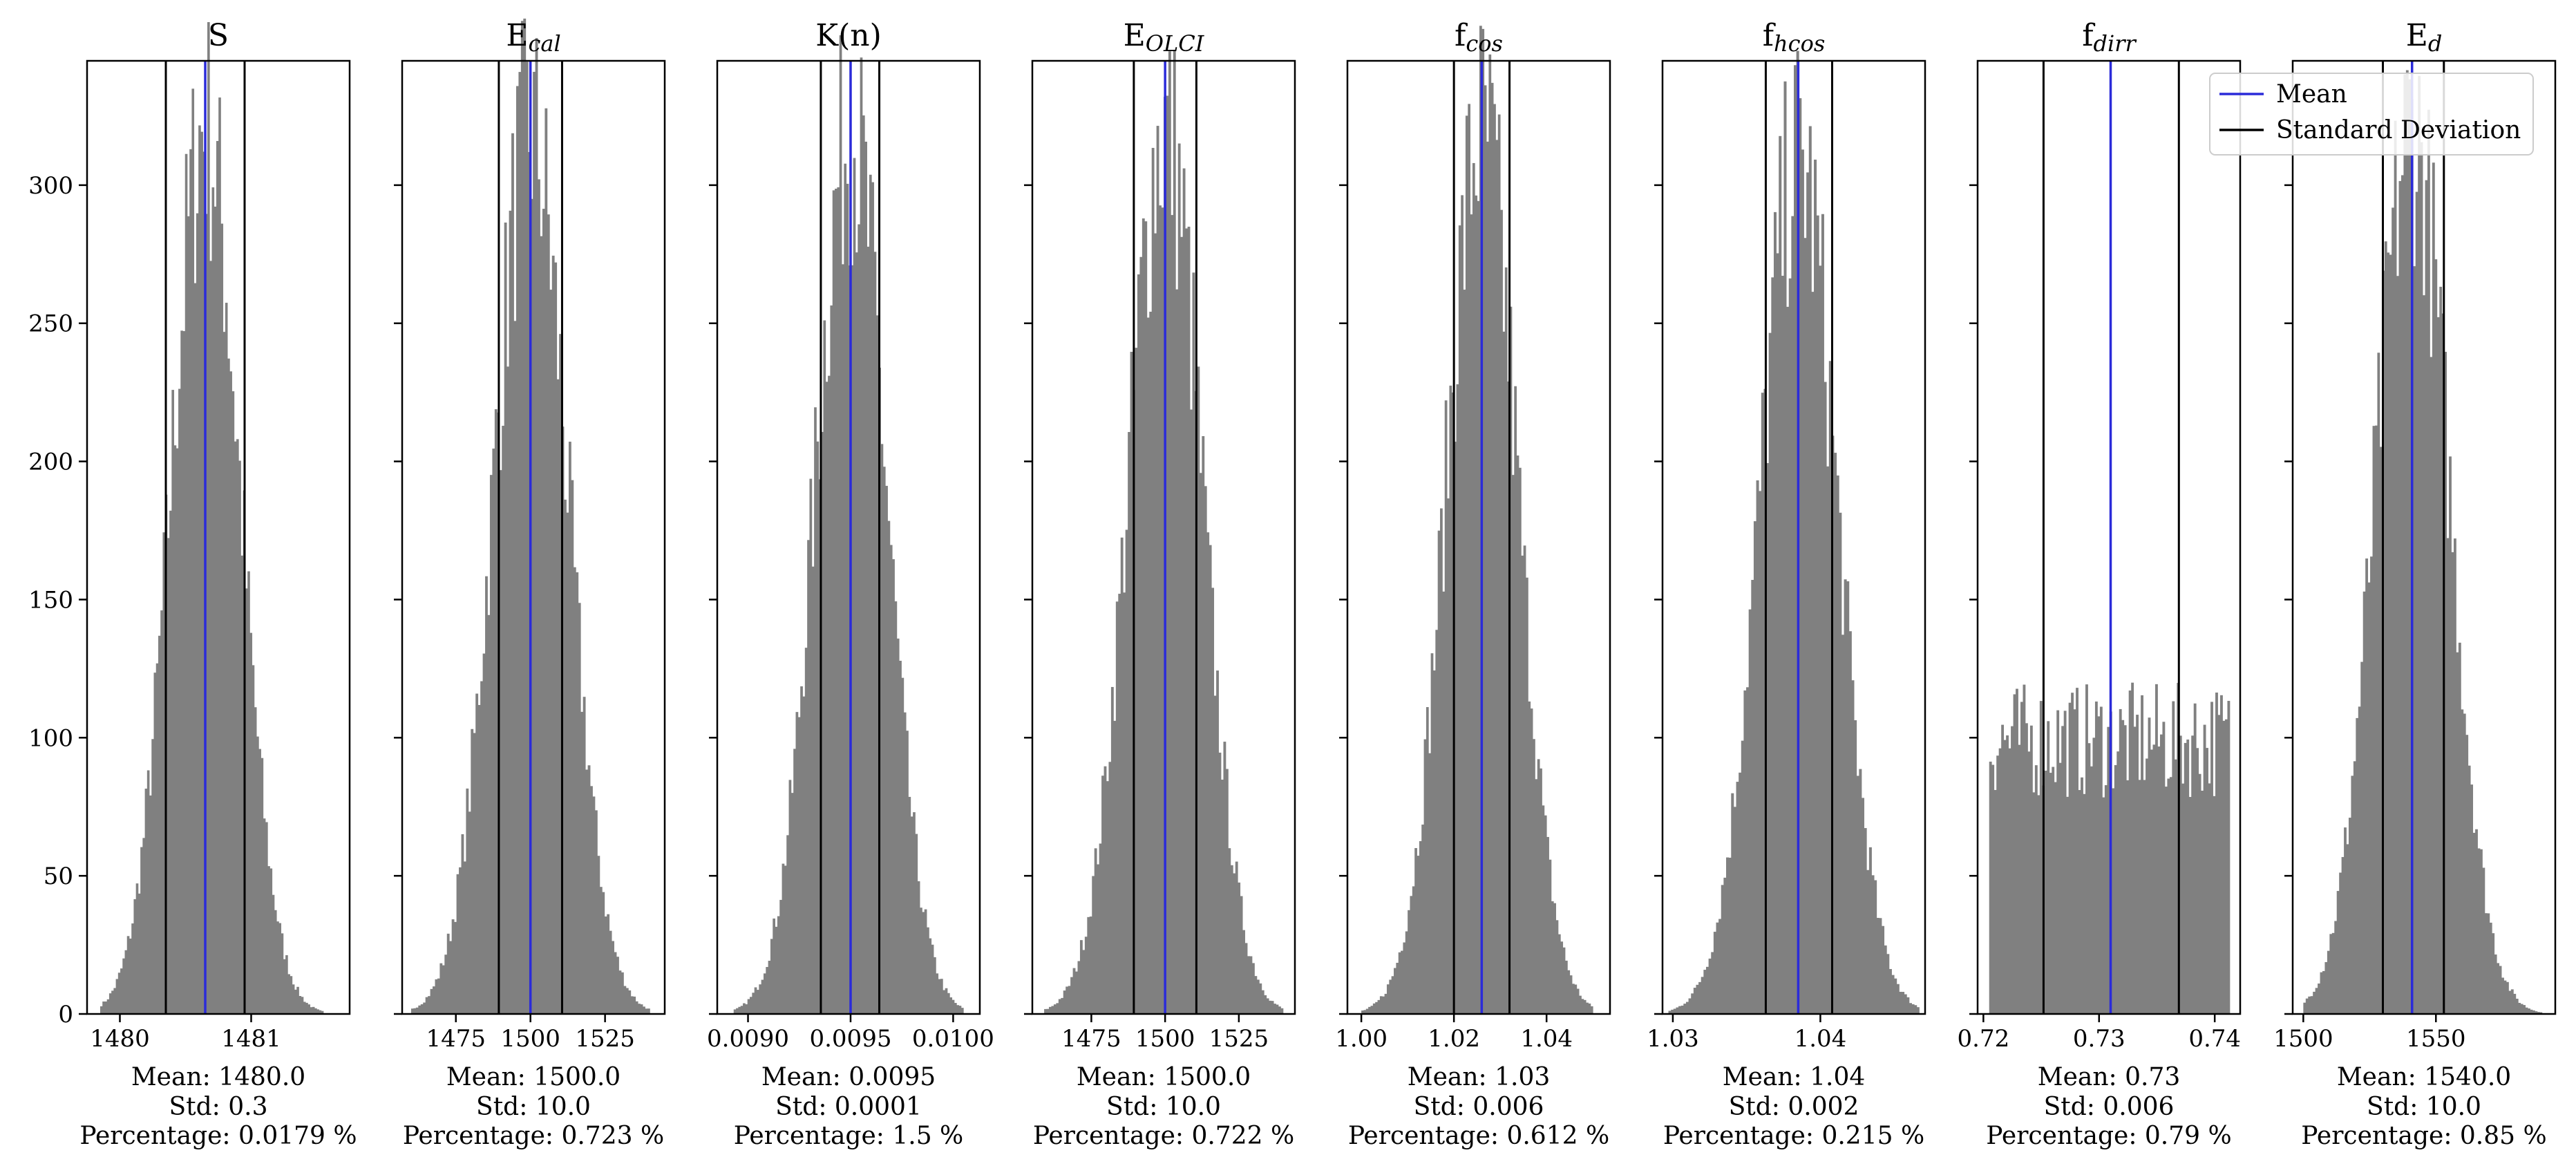 Image resolution: width=2576 pixels, height=1175 pixels. I want to click on stat-percentage: Percentage: 0.0179 %, so click(218, 1136).